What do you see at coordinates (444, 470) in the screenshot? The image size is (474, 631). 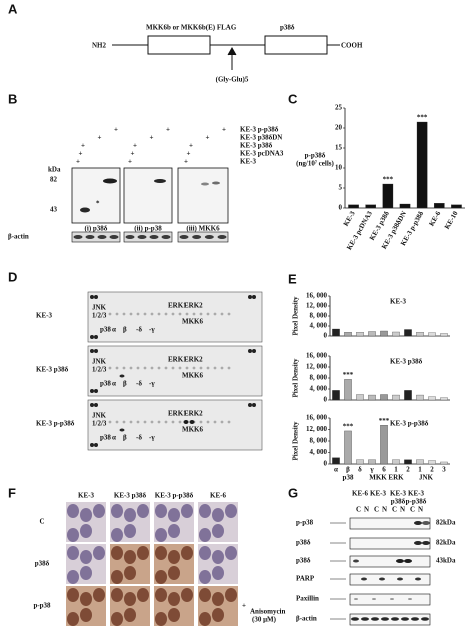 I see `x-tick-label: 3` at bounding box center [444, 470].